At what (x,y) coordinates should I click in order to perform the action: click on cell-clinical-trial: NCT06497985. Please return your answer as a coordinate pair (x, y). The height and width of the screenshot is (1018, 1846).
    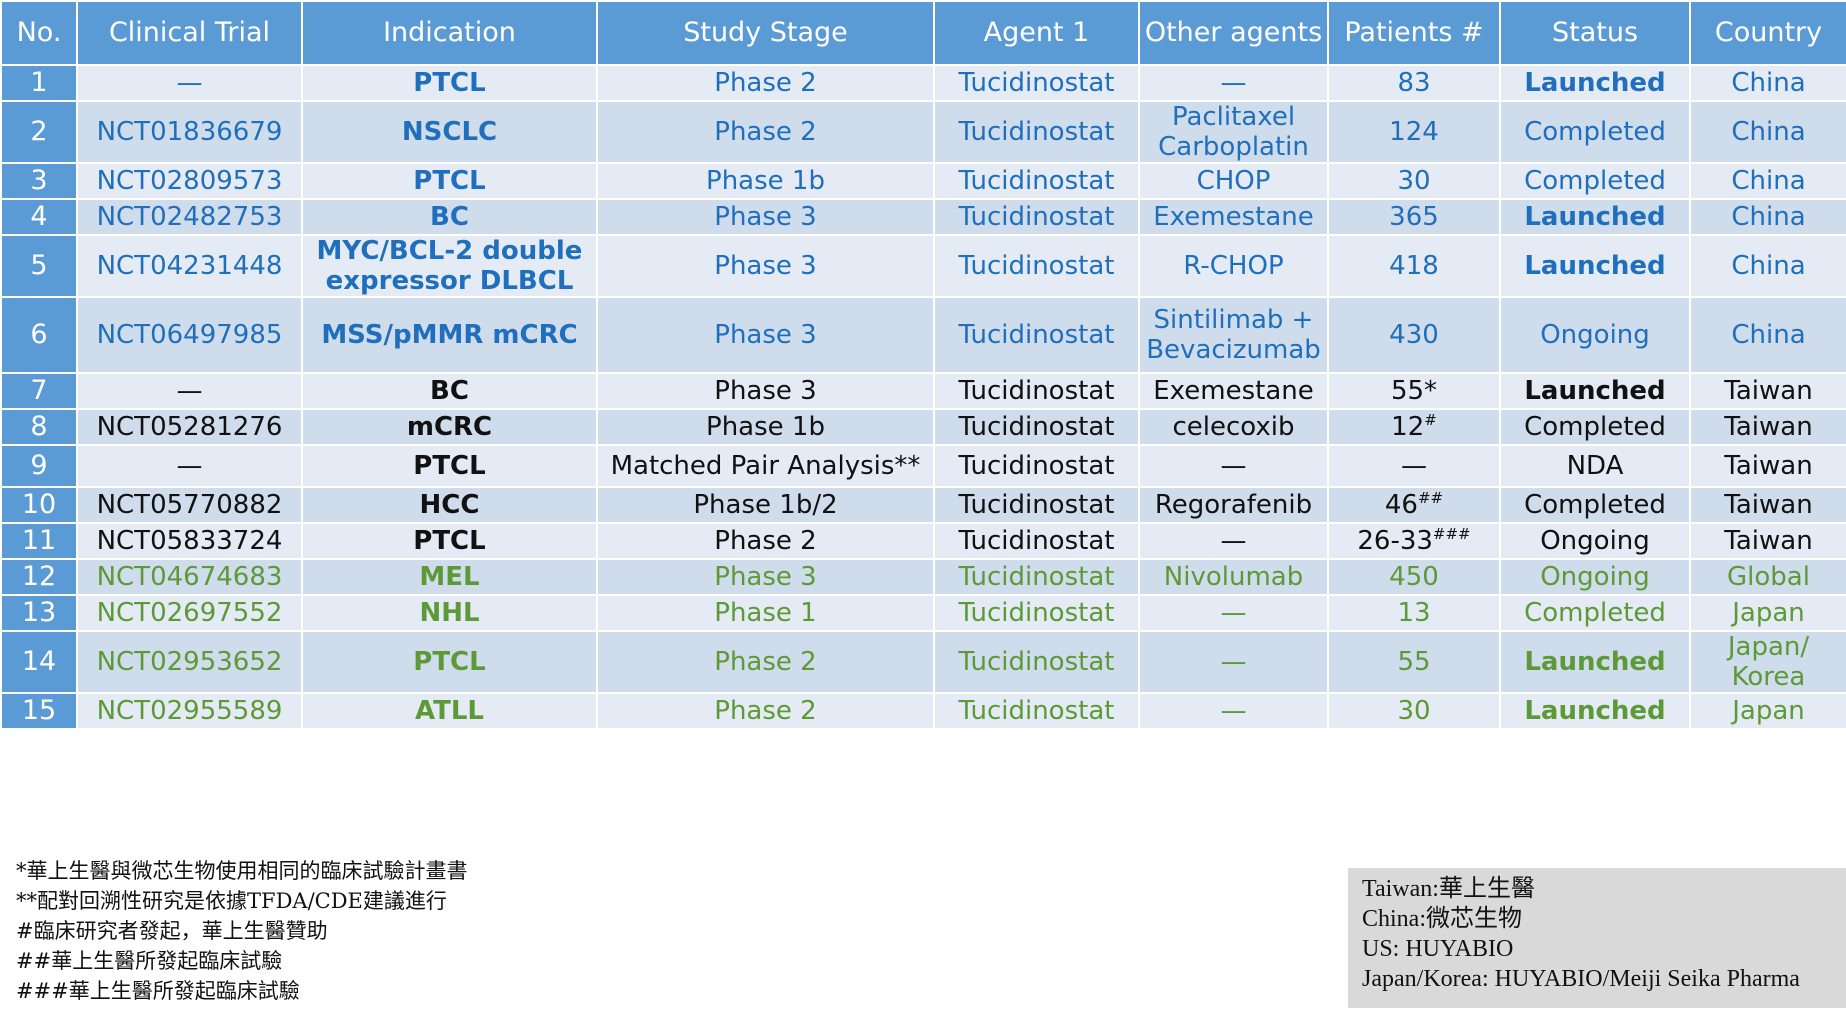
    Looking at the image, I should click on (189, 335).